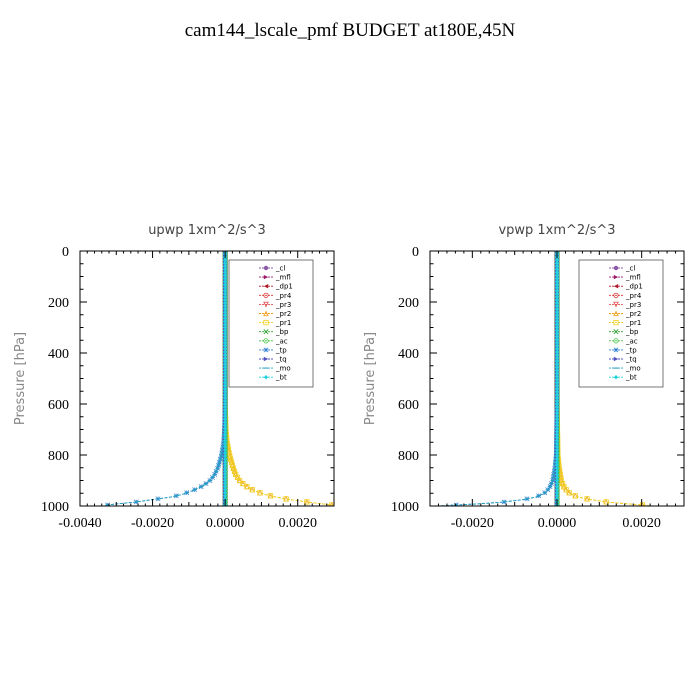  I want to click on legend-label: _bt, so click(281, 378).